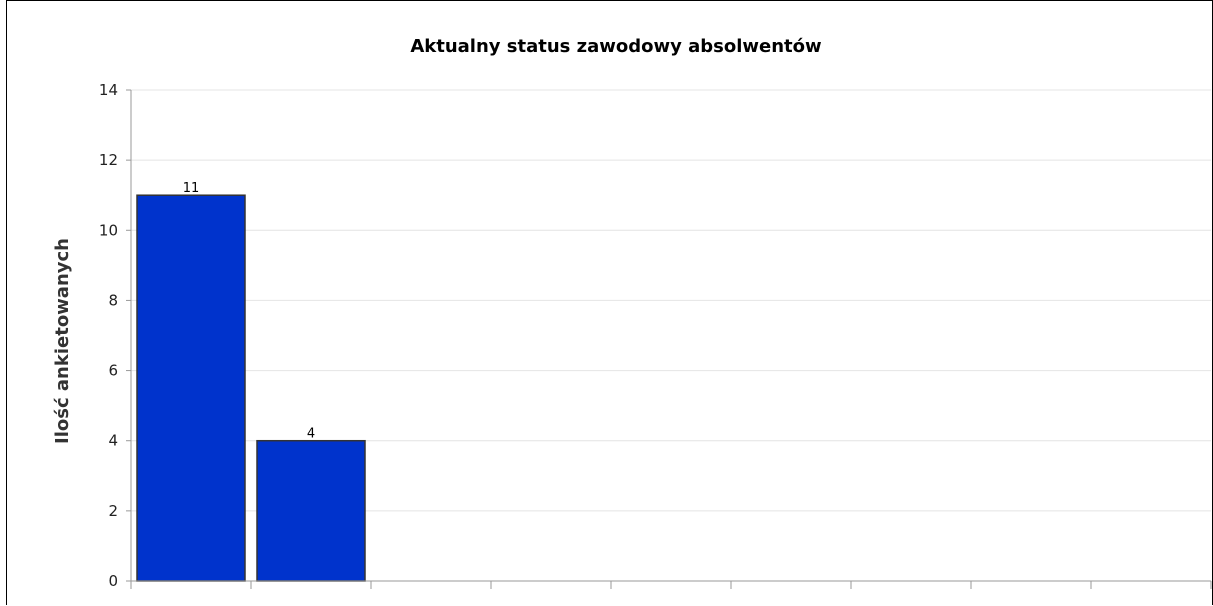 The image size is (1213, 606). What do you see at coordinates (113, 371) in the screenshot?
I see `y-tick-label-6: 6` at bounding box center [113, 371].